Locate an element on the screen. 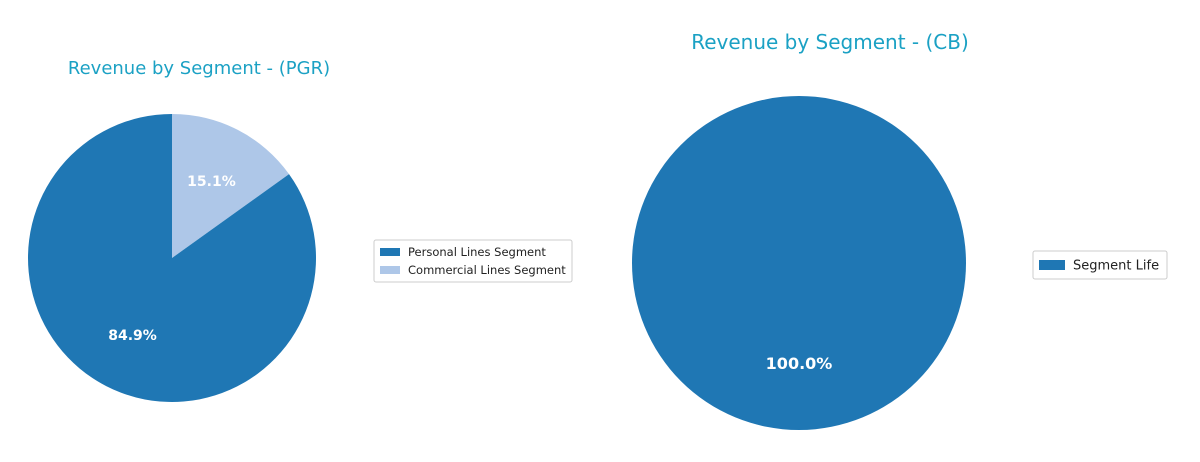  slice-labels: 15.1% 84.9% is located at coordinates (172, 259).